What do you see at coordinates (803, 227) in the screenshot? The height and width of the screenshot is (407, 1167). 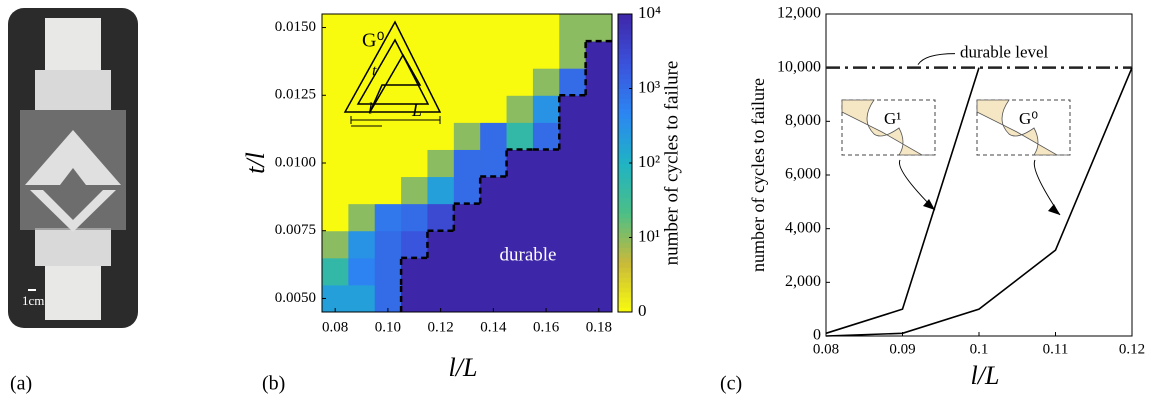 I see `y-tick-label: 4,000` at bounding box center [803, 227].